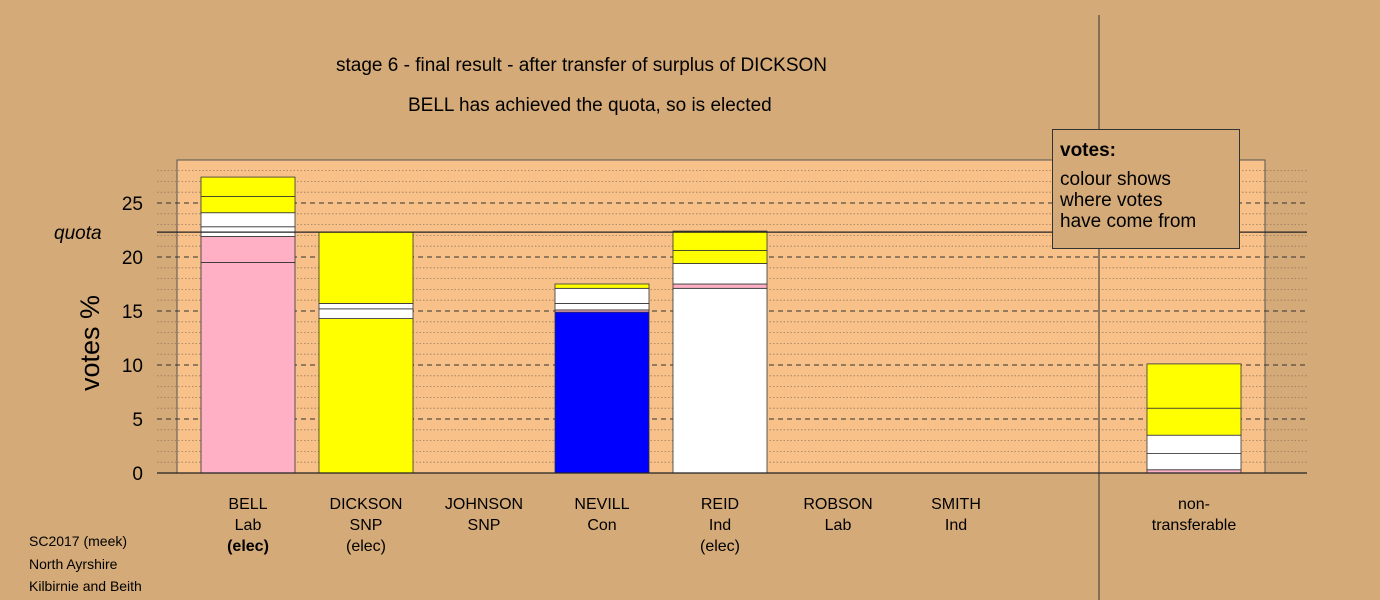 This screenshot has width=1380, height=600. What do you see at coordinates (366, 504) in the screenshot?
I see `candidate-name: DICKSON` at bounding box center [366, 504].